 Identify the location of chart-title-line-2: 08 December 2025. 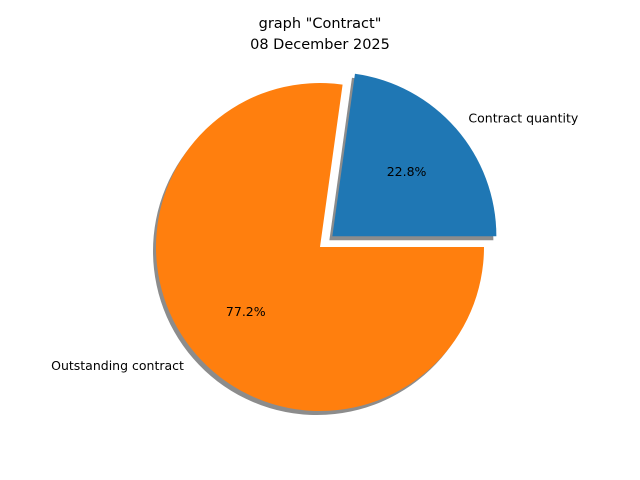
(320, 45).